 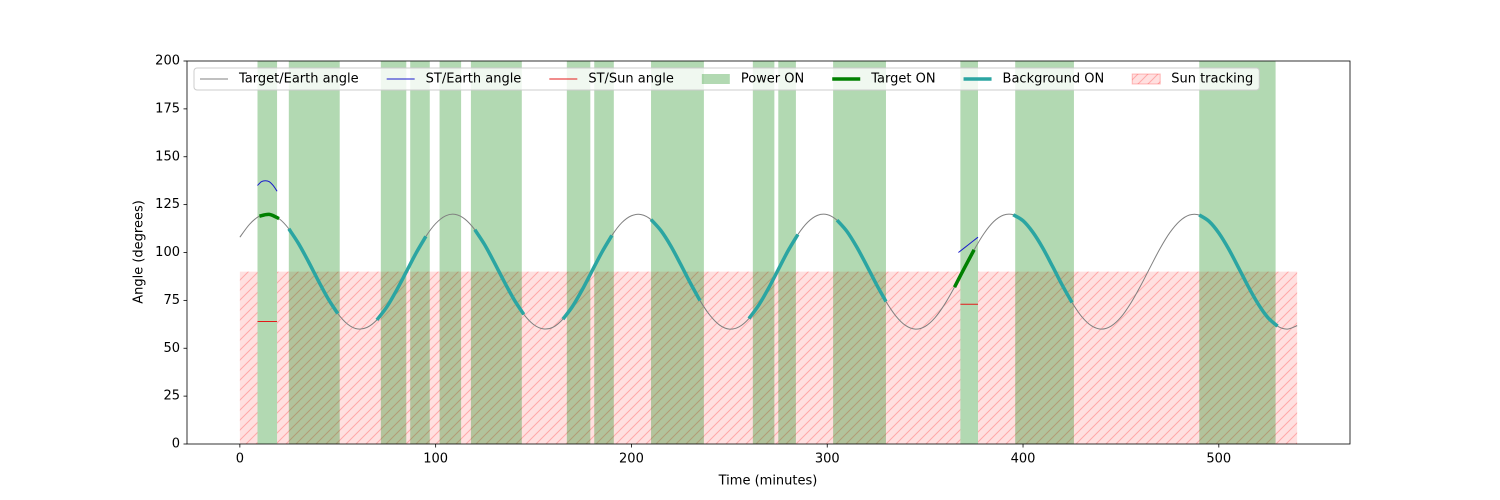 What do you see at coordinates (1218, 459) in the screenshot?
I see `x-tick-label: 500` at bounding box center [1218, 459].